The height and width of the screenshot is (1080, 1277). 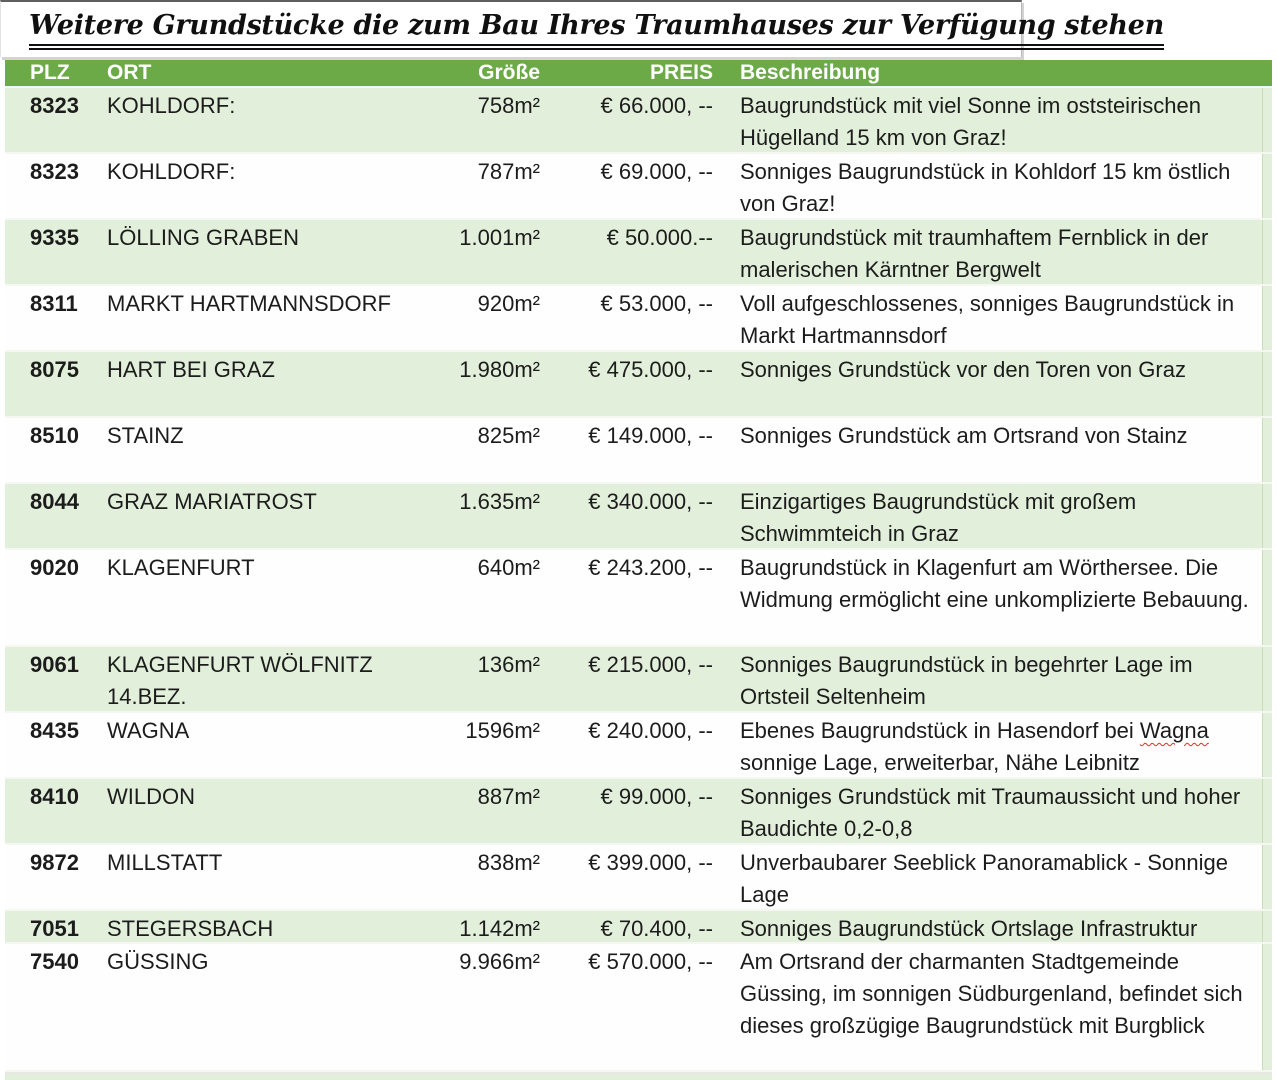 What do you see at coordinates (659, 237) in the screenshot?
I see `table-cell-preis: € 50.000.--` at bounding box center [659, 237].